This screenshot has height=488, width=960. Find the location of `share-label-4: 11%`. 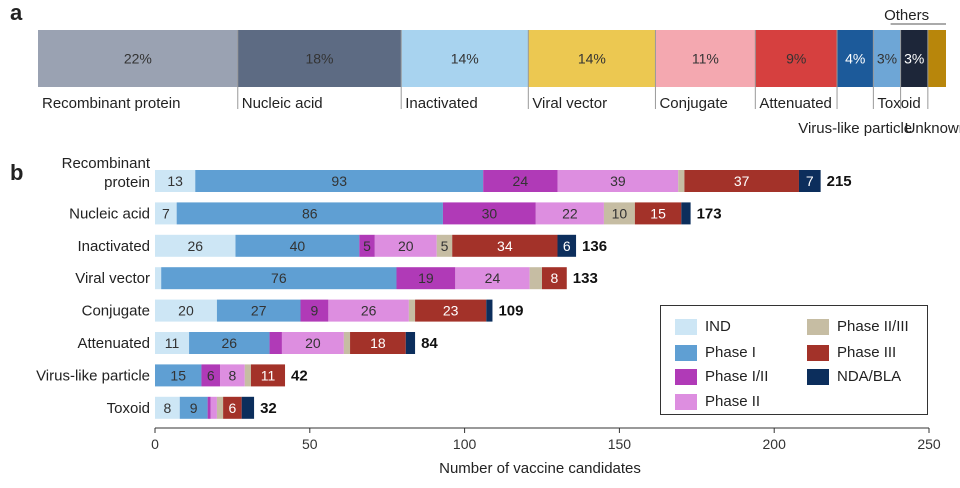

share-label-4: 11% is located at coordinates (705, 59).